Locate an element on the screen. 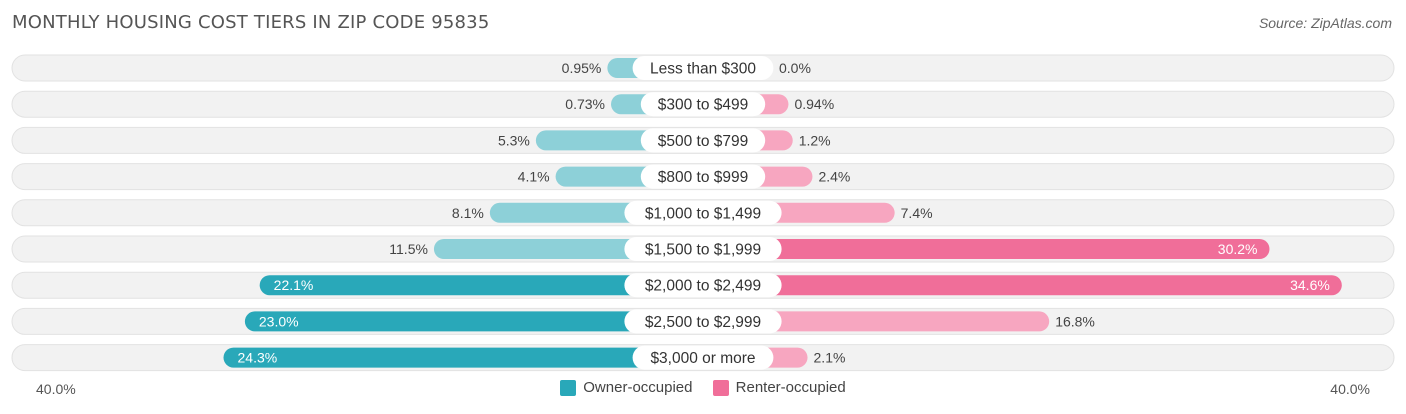  legend-renter: Renter-occupied is located at coordinates (779, 387).